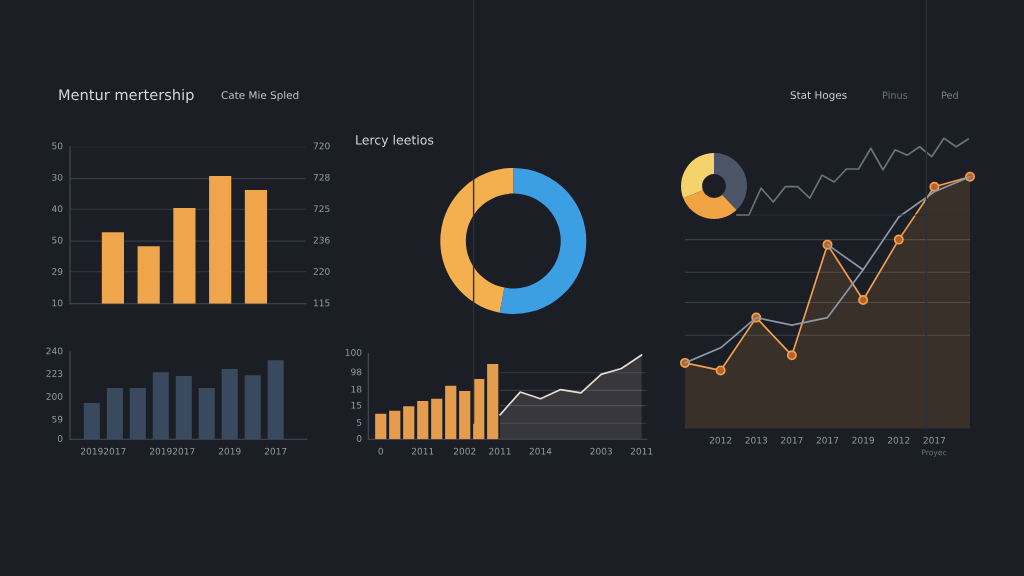 The width and height of the screenshot is (1024, 576). Describe the element at coordinates (57, 177) in the screenshot. I see `text: 30` at that location.